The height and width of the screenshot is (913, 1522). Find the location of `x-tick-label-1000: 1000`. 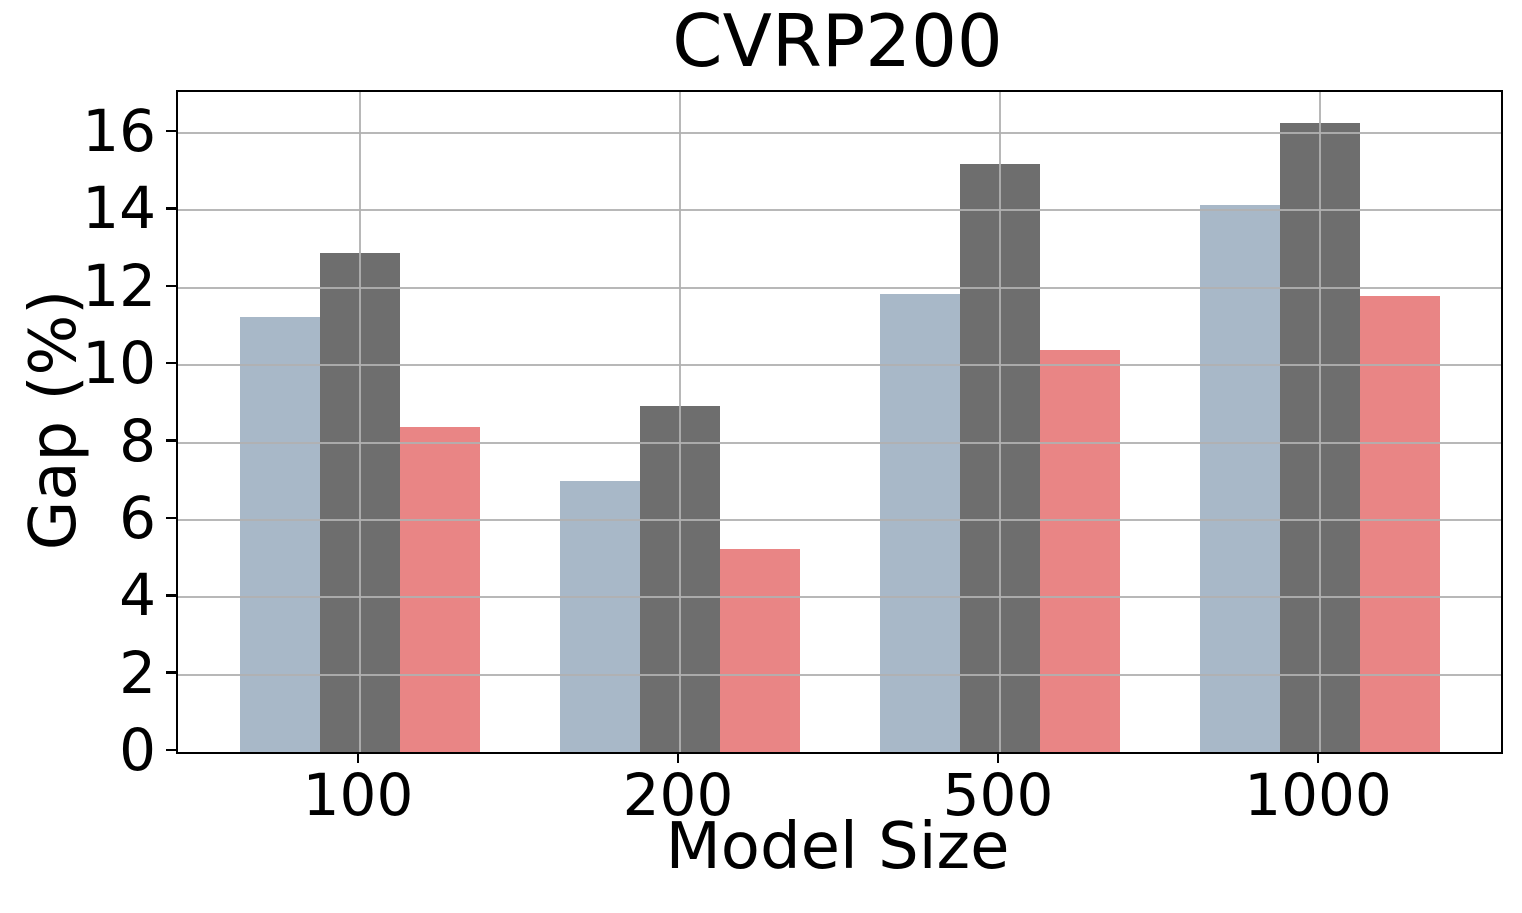

x-tick-label-1000: 1000 is located at coordinates (1318, 795).